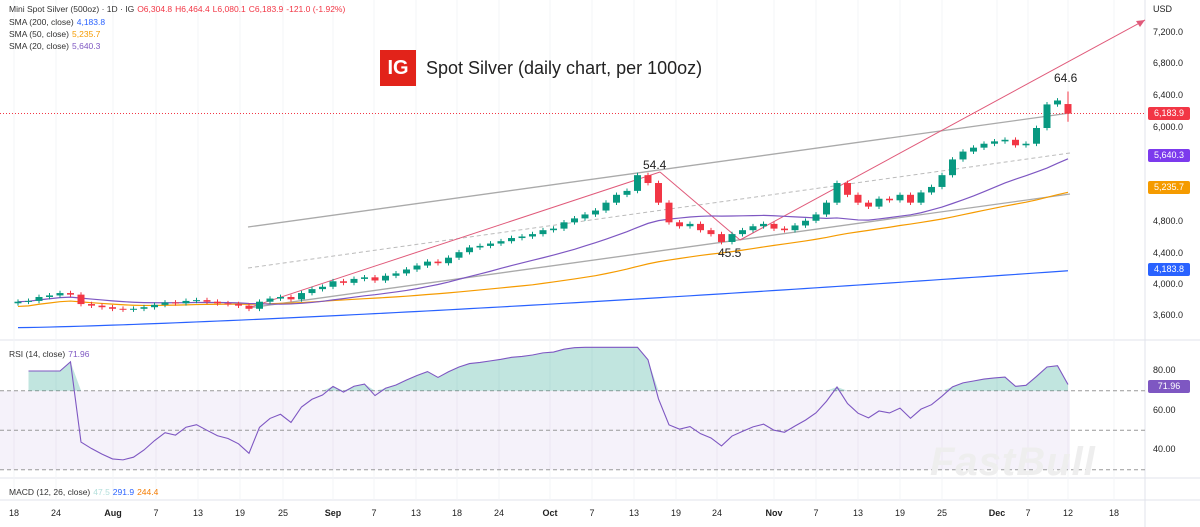 The height and width of the screenshot is (527, 1200). I want to click on price-tick: 4,400.0, so click(1168, 253).